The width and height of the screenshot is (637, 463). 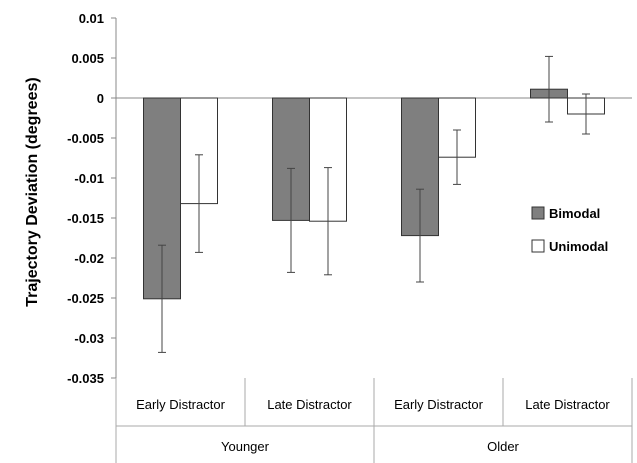 What do you see at coordinates (85, 378) in the screenshot?
I see `y-tick-label: -0.035` at bounding box center [85, 378].